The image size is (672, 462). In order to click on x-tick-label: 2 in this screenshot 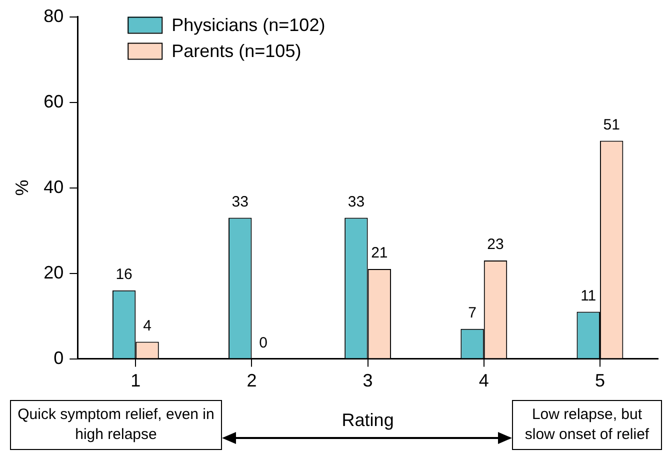, I will do `click(251, 380)`.